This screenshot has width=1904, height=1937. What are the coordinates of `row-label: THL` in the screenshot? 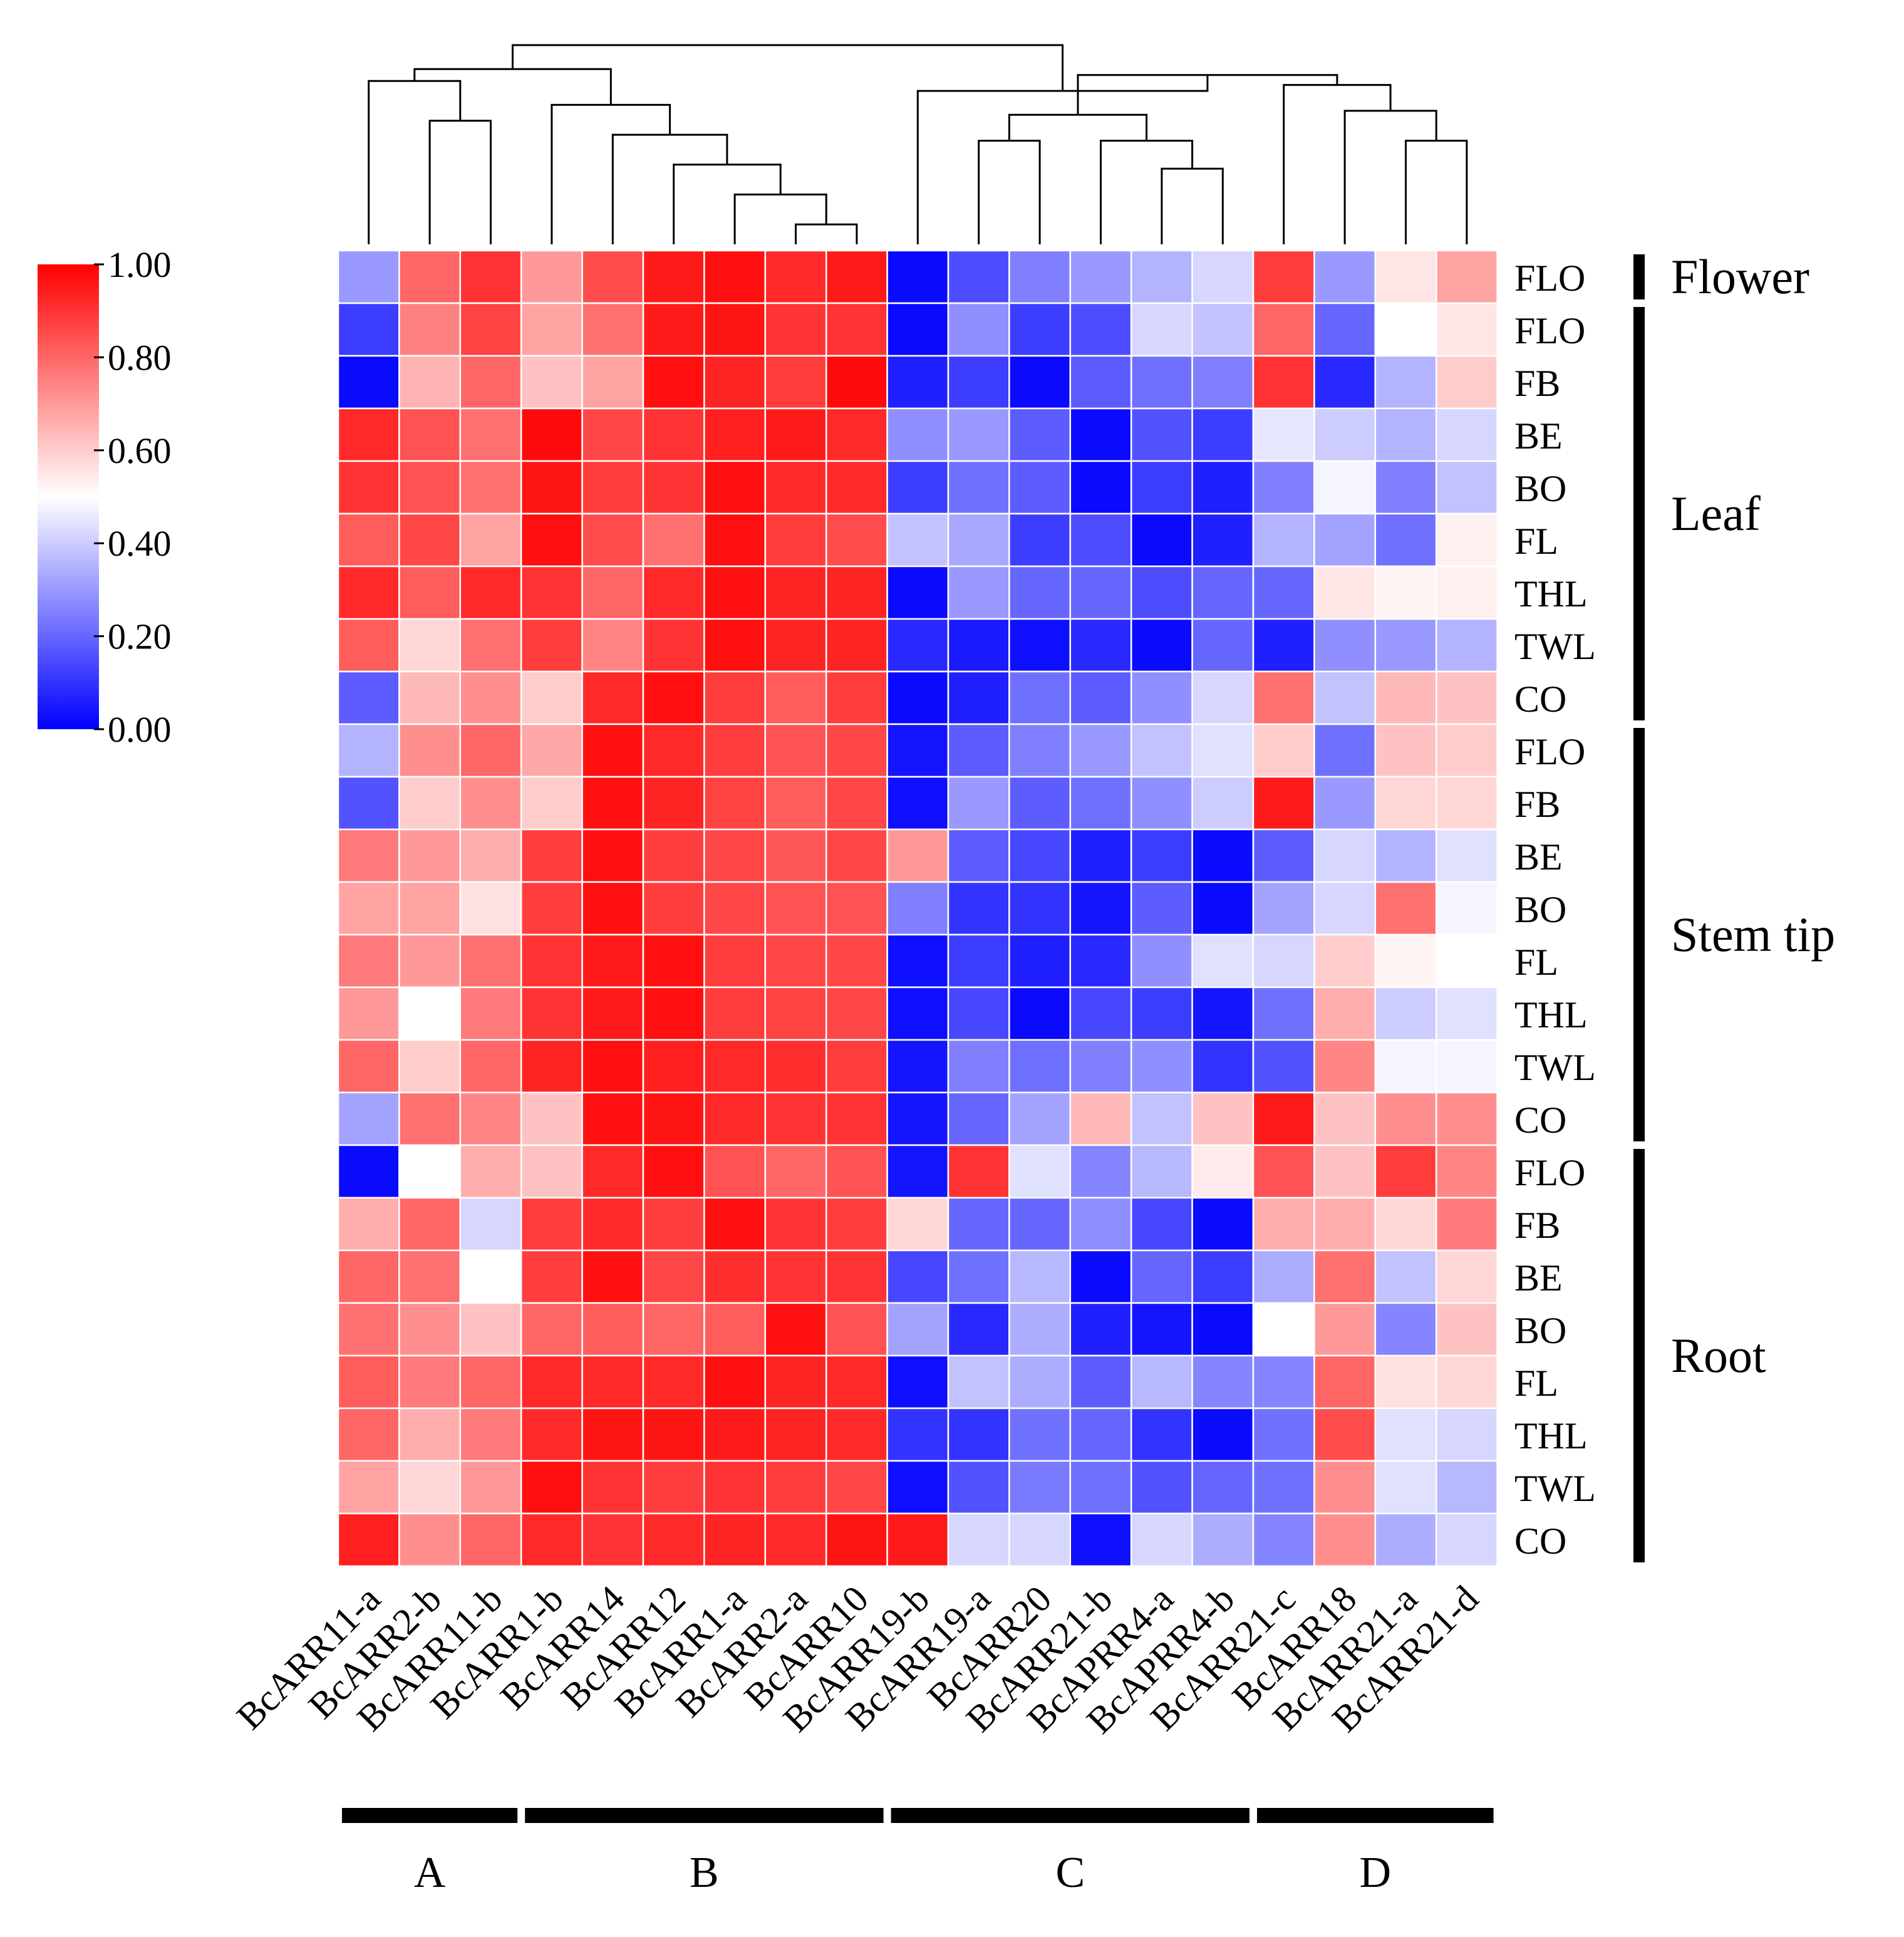 It's located at (1551, 1015).